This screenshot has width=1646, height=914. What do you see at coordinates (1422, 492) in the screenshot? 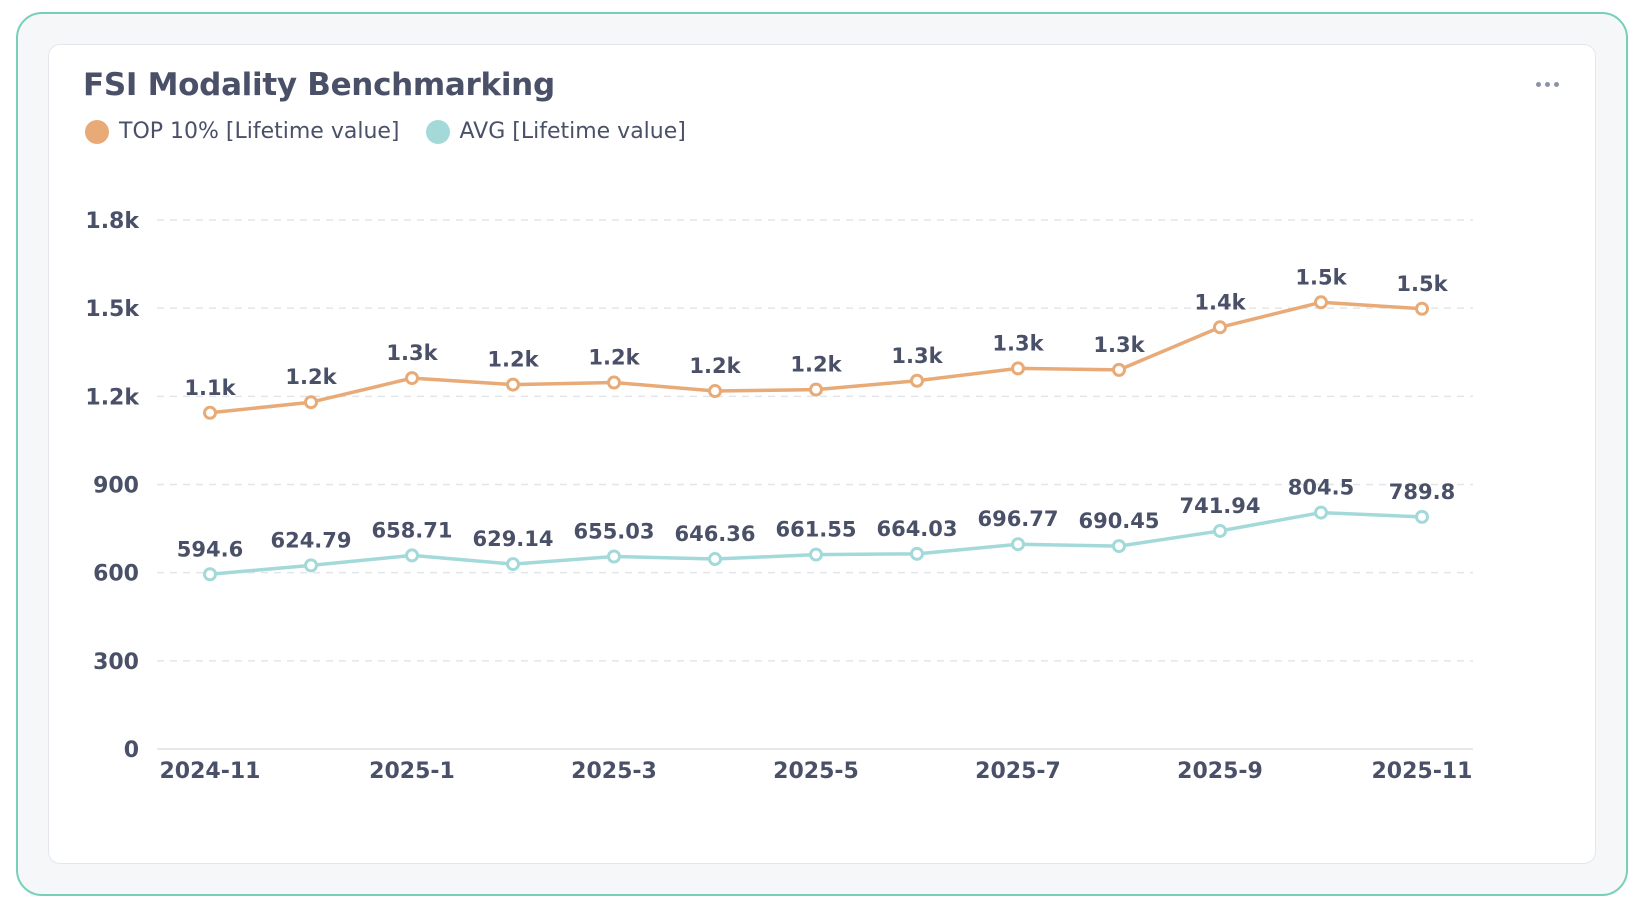
I see `data-label: 789.8` at bounding box center [1422, 492].